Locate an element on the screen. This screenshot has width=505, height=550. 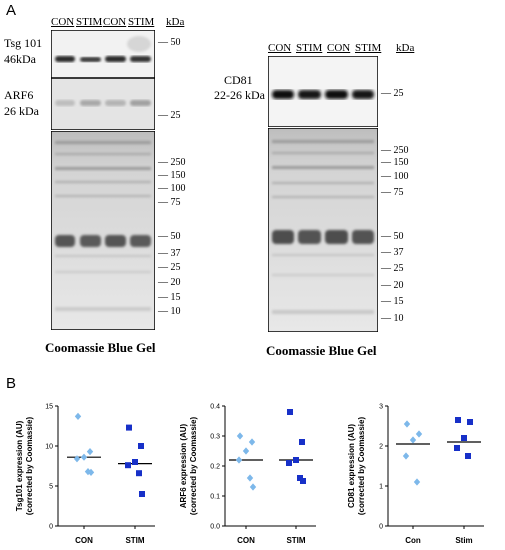
y-tick-label: 0 is located at coordinates (51, 527).